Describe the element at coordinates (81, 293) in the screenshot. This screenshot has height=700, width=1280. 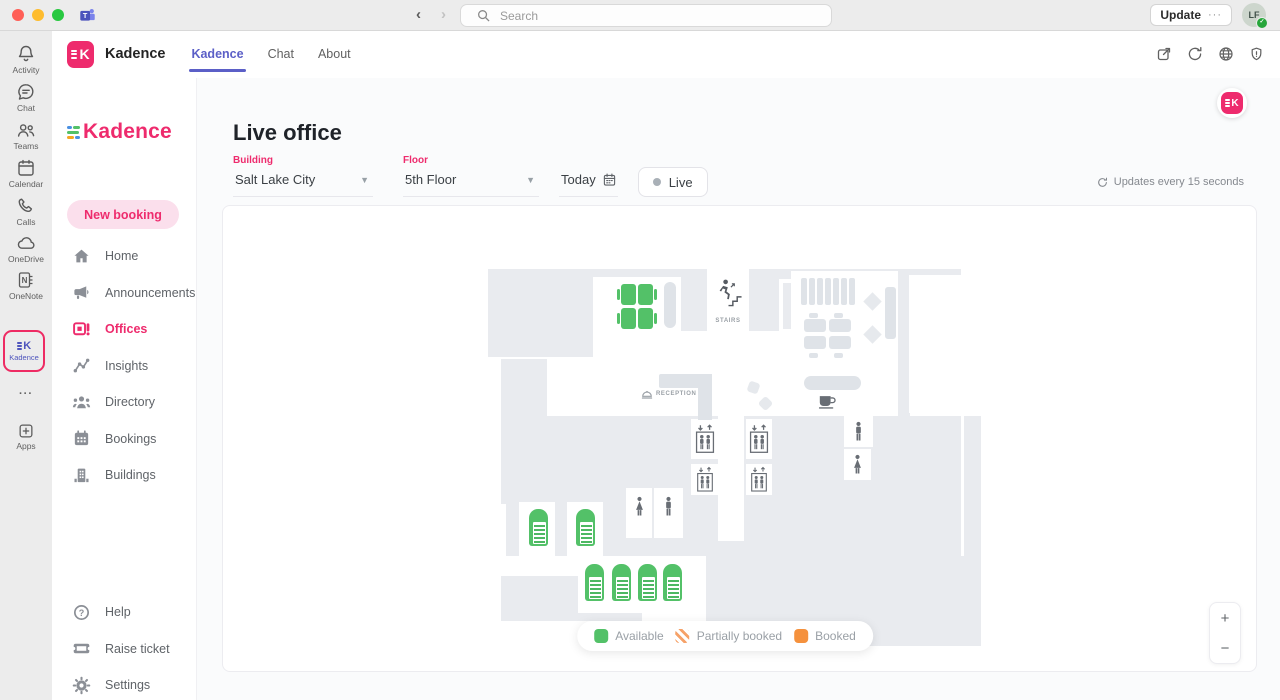
I see `megaphone-icon` at that location.